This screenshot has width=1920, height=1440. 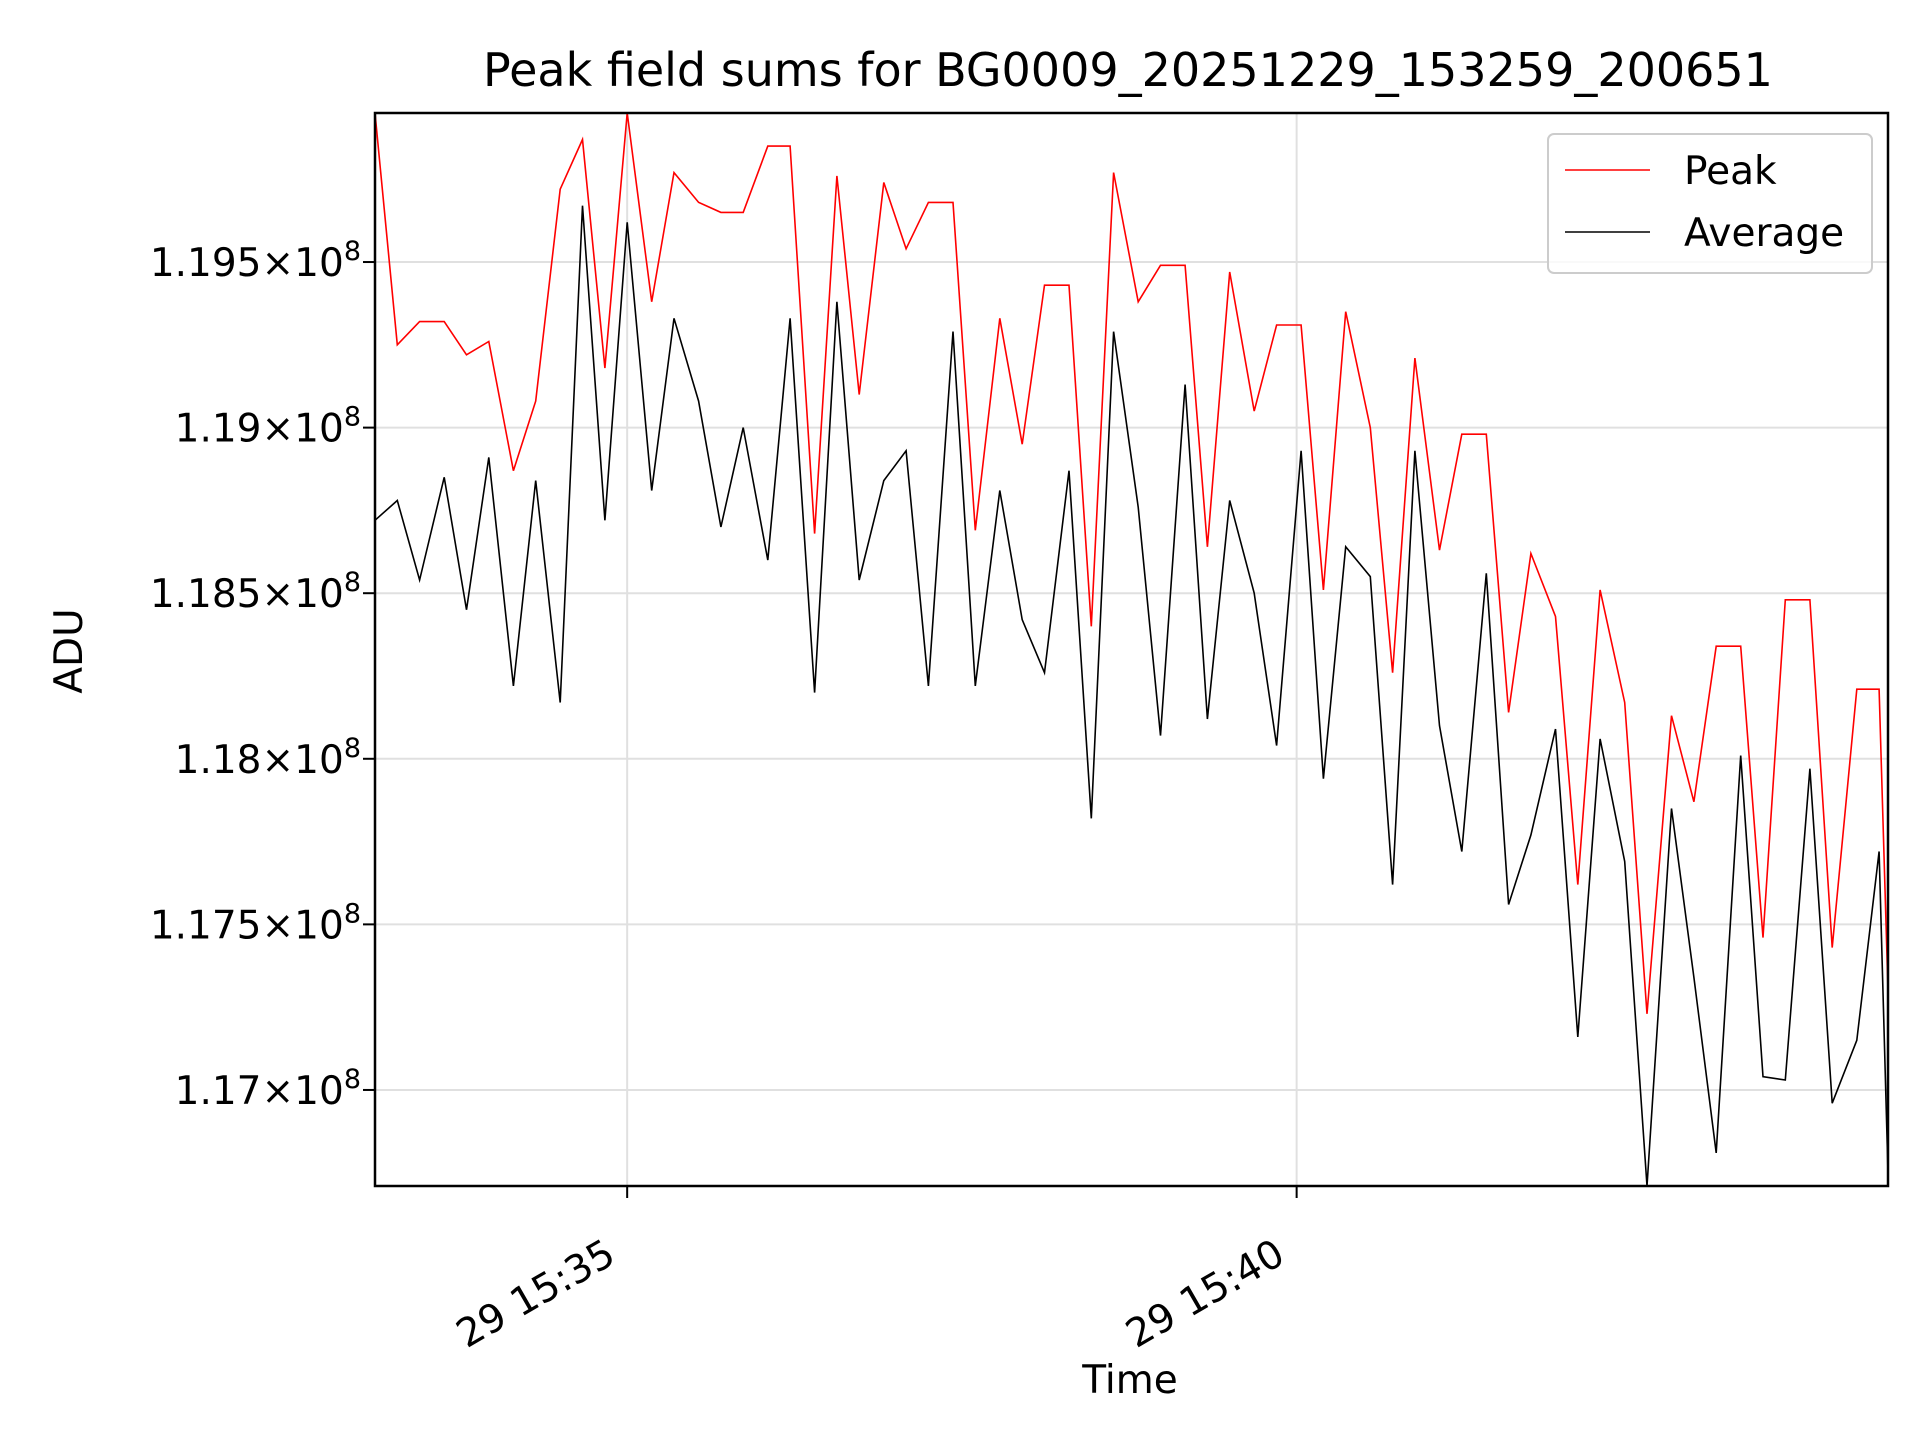 What do you see at coordinates (268, 758) in the screenshot?
I see `y-tick-label: 1.18×108` at bounding box center [268, 758].